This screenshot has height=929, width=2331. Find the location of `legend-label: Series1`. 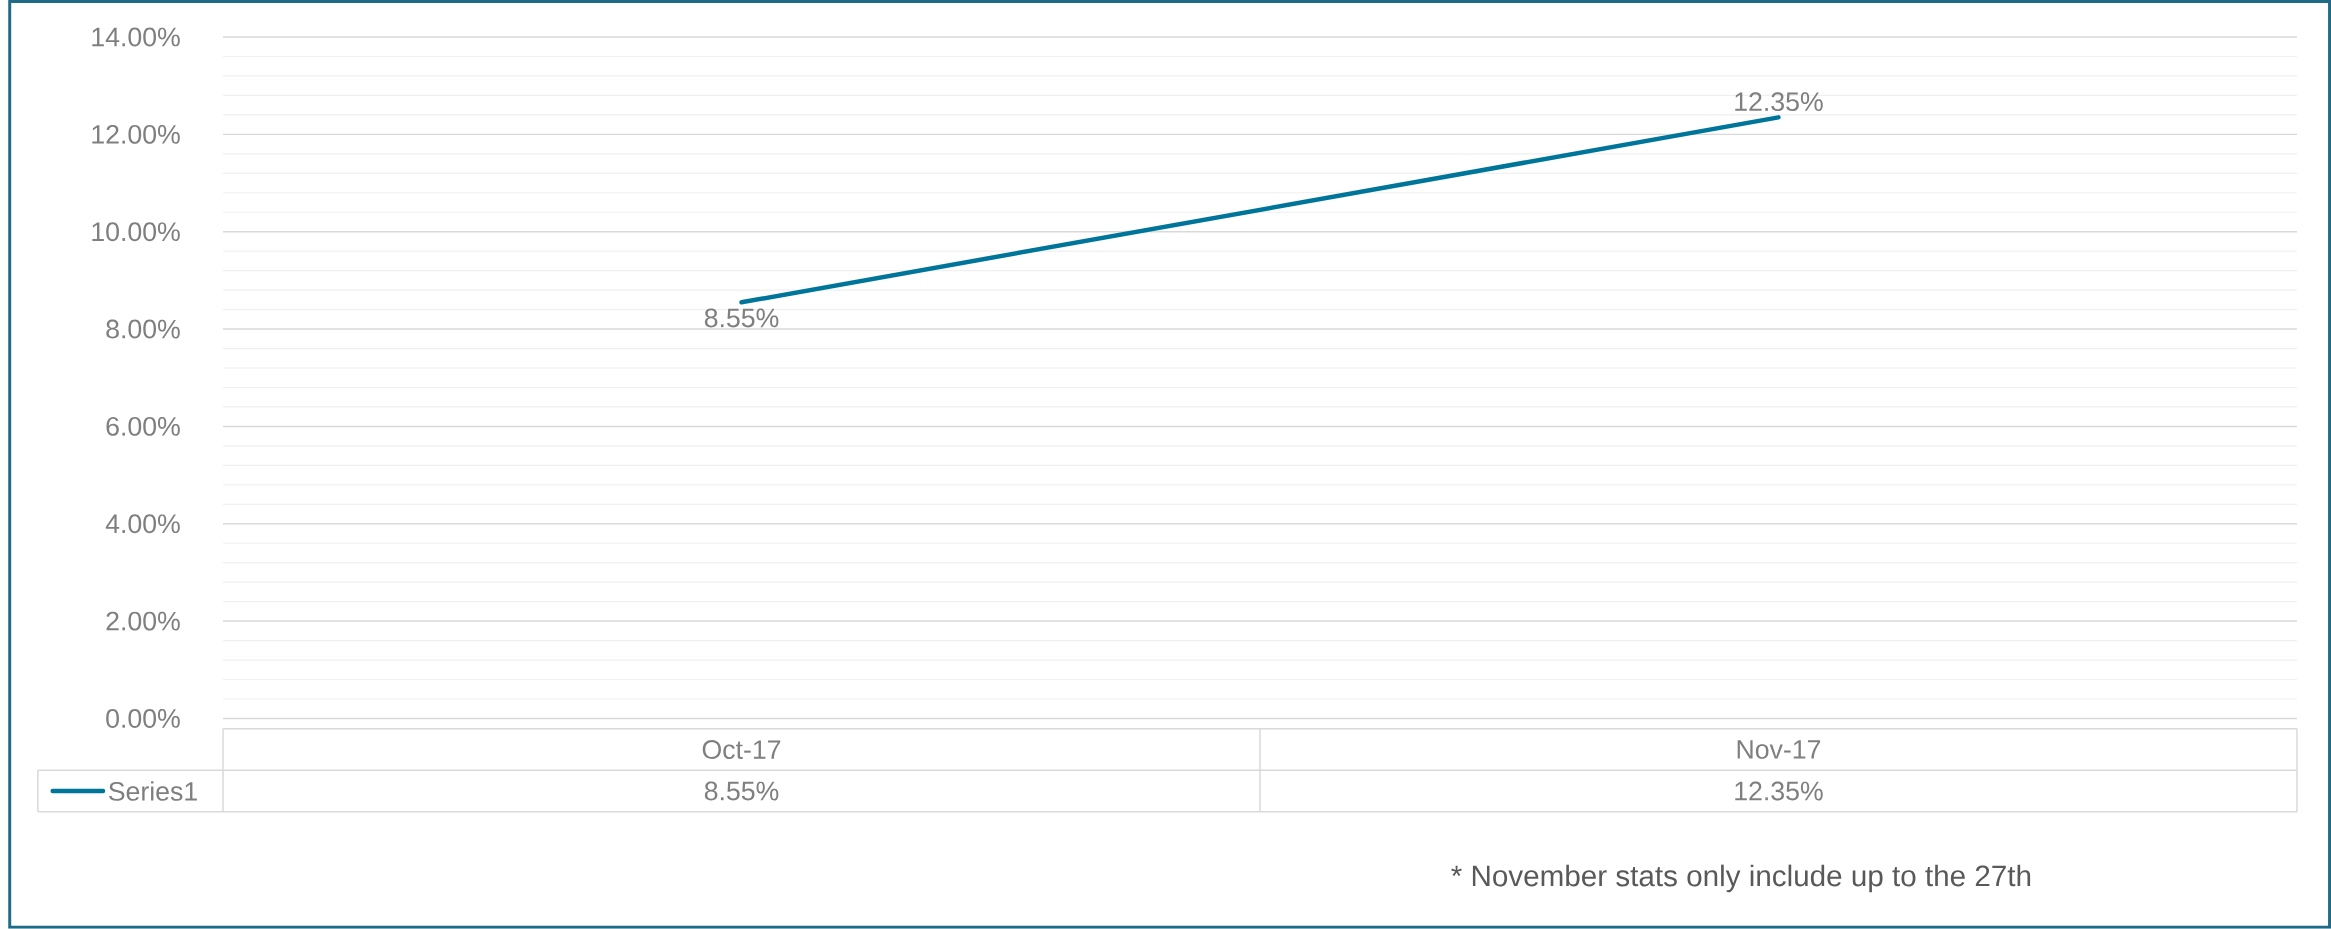

legend-label: Series1 is located at coordinates (152, 791).